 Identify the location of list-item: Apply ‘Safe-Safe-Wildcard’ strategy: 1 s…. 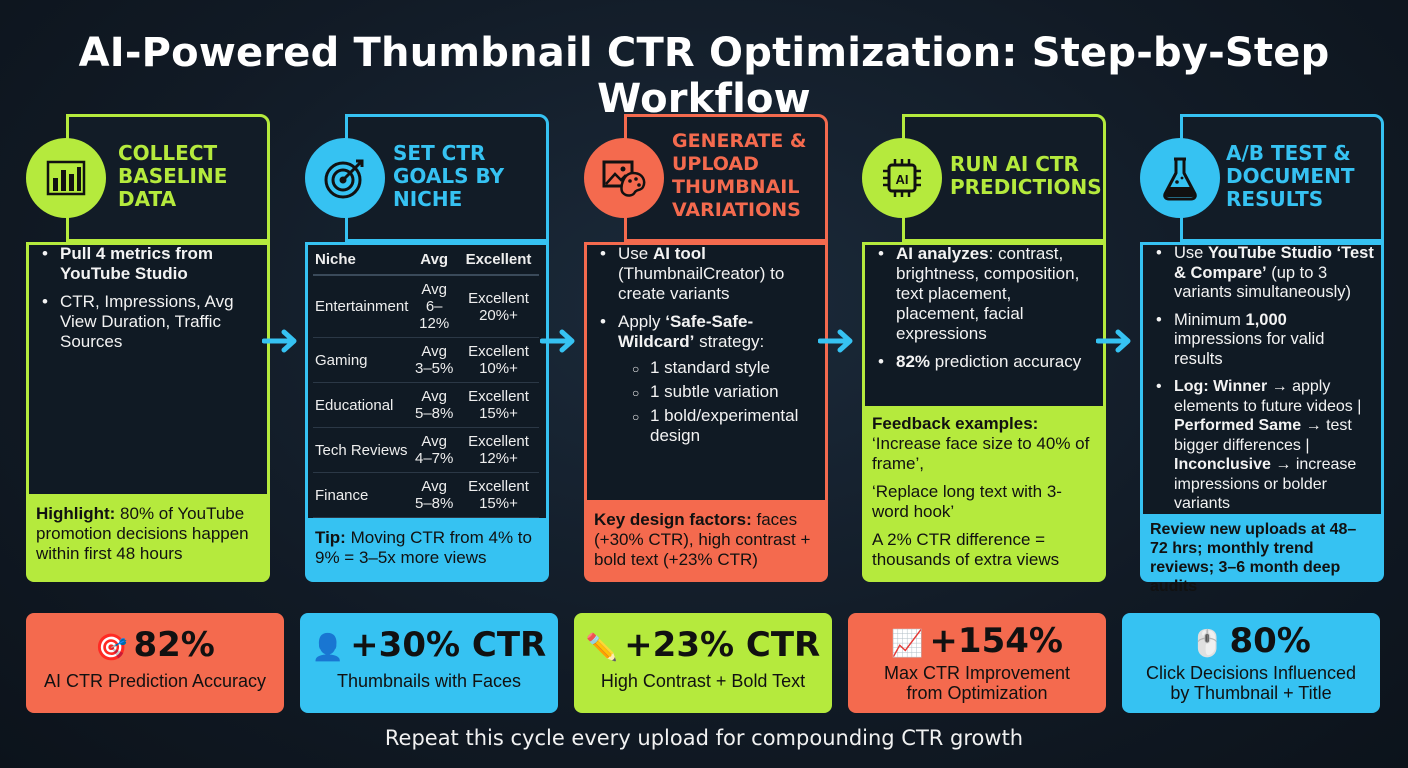
(708, 379).